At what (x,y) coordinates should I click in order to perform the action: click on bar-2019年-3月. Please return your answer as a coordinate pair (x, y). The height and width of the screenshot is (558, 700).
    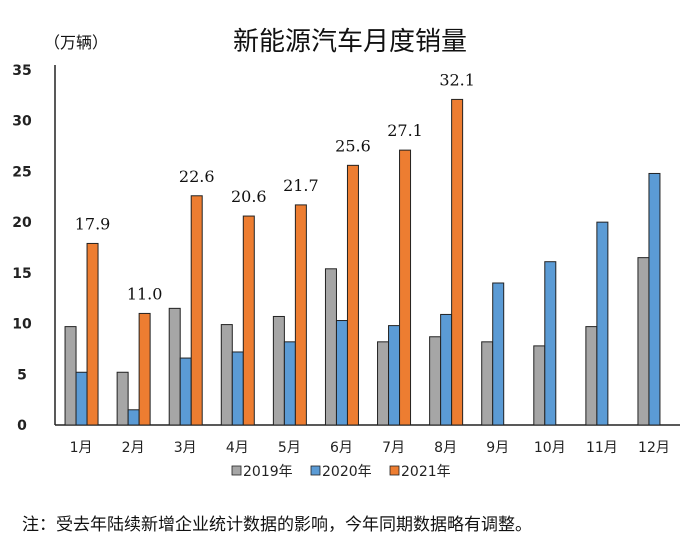
    Looking at the image, I should click on (174, 366).